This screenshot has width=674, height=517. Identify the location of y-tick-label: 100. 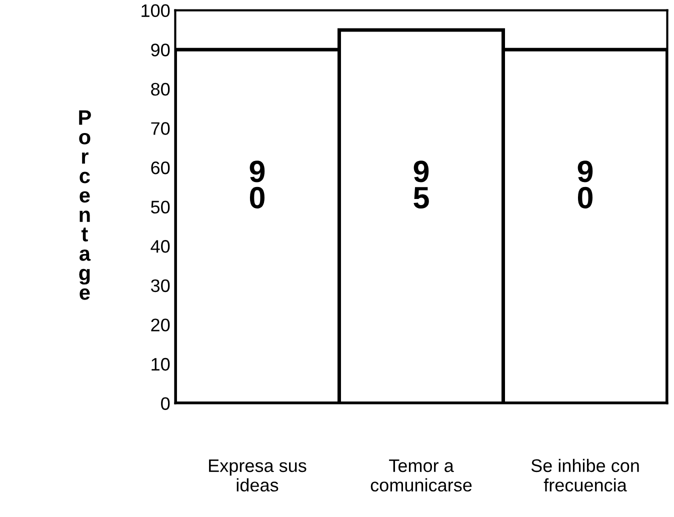
(156, 11).